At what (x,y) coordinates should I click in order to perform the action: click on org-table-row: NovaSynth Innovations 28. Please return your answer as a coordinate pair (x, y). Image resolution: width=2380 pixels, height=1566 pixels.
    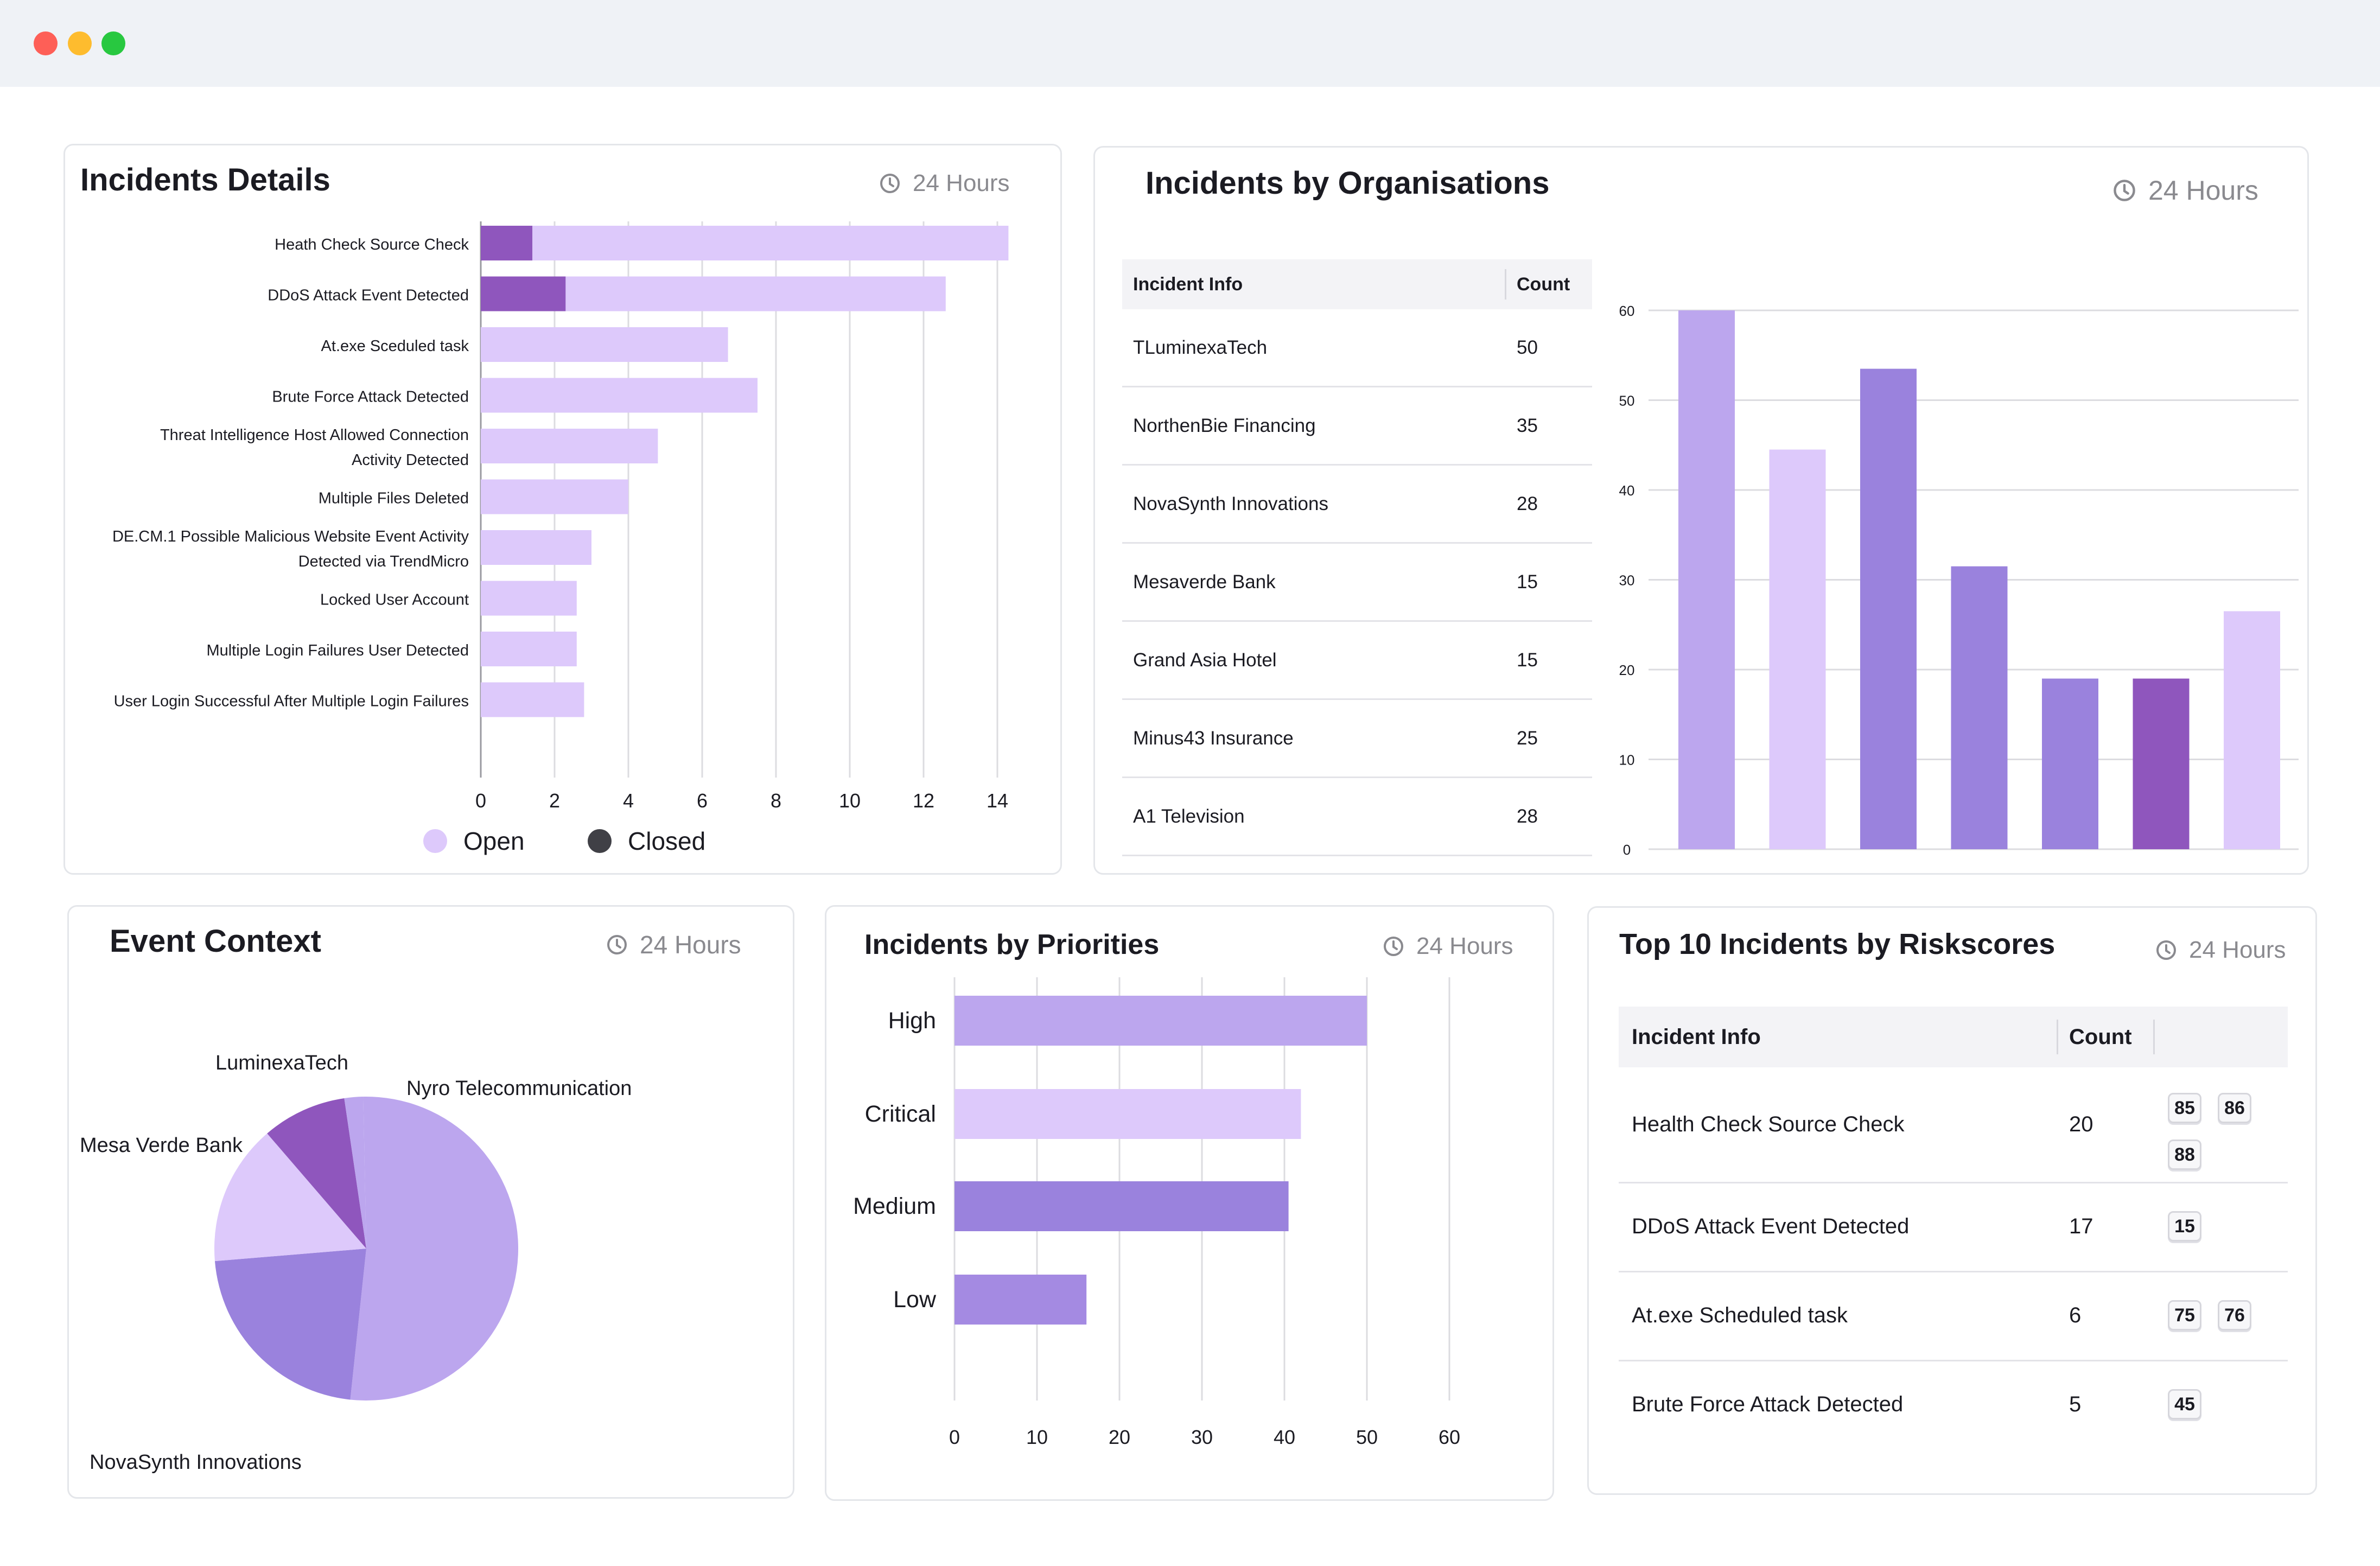
    Looking at the image, I should click on (1357, 505).